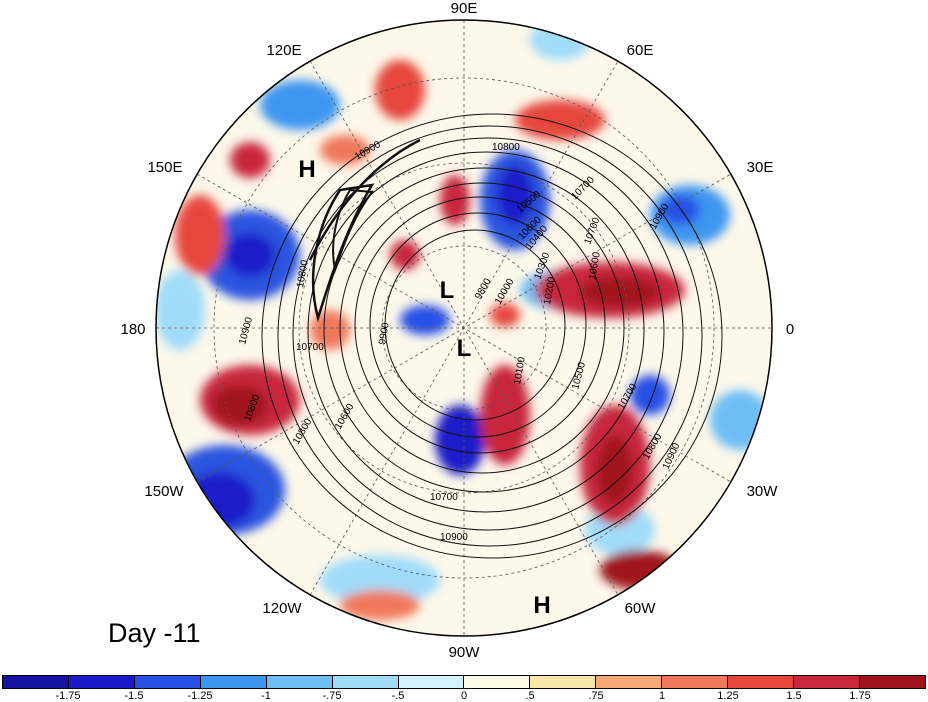 The height and width of the screenshot is (702, 928). What do you see at coordinates (641, 608) in the screenshot?
I see `lon-label-60w: 60W` at bounding box center [641, 608].